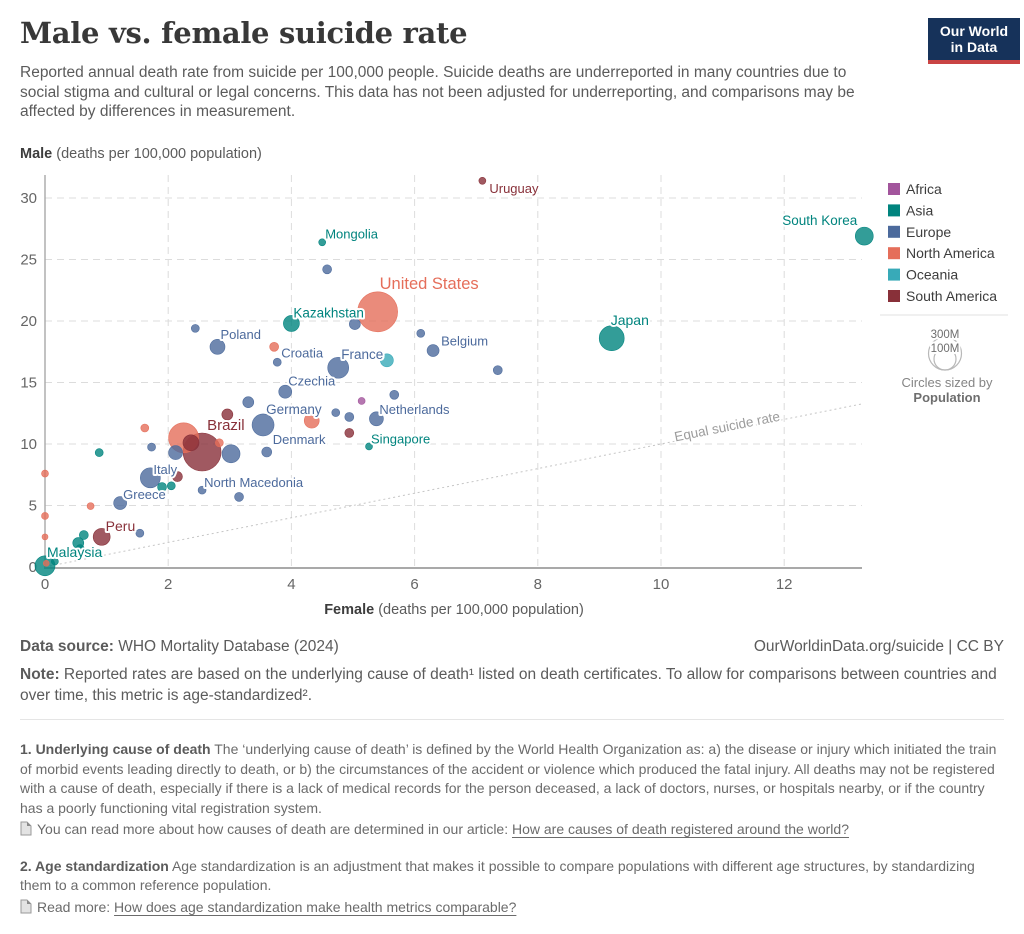 The image size is (1024, 934). What do you see at coordinates (28, 444) in the screenshot?
I see `y-tick-label: 10` at bounding box center [28, 444].